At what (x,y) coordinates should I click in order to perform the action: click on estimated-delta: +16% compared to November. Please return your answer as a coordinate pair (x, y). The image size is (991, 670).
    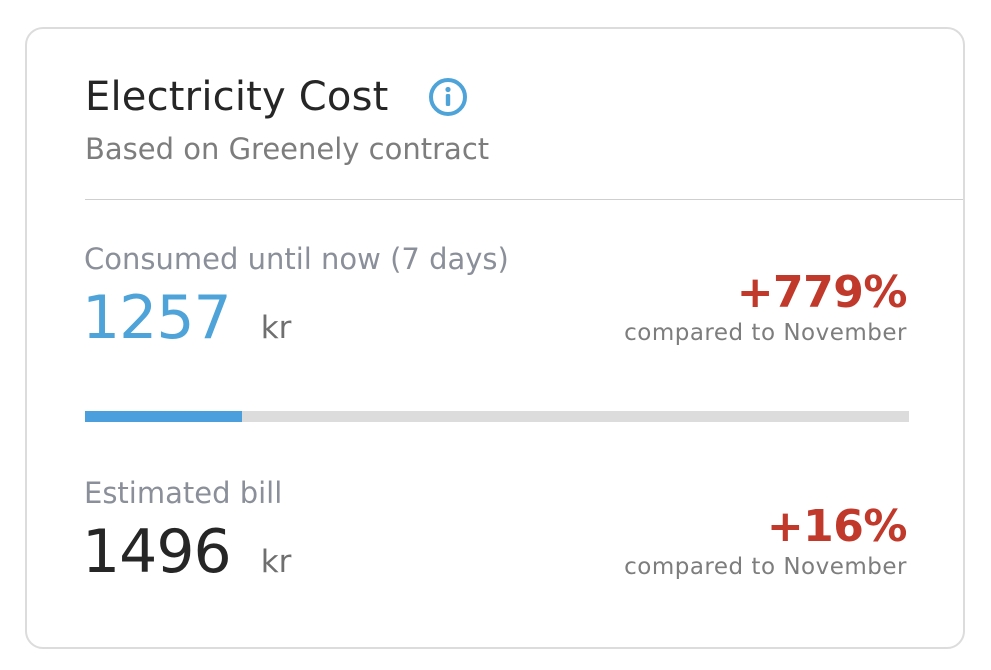
    Looking at the image, I should click on (765, 541).